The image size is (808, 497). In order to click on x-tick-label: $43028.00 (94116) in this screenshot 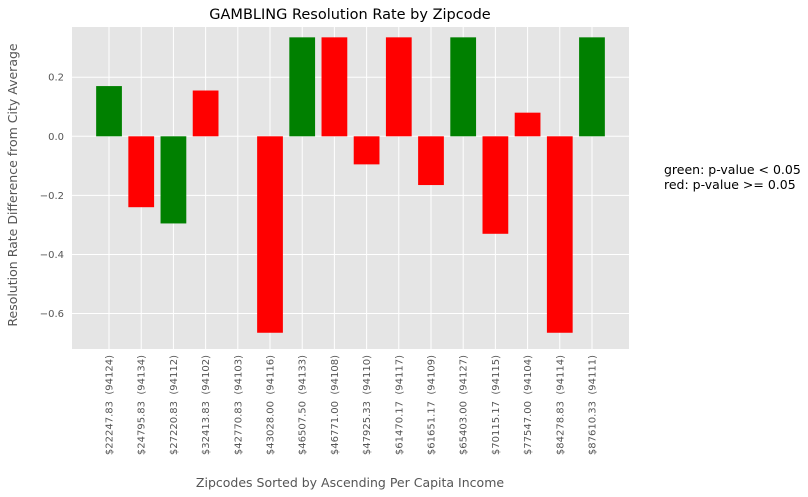, I will do `click(271, 405)`.